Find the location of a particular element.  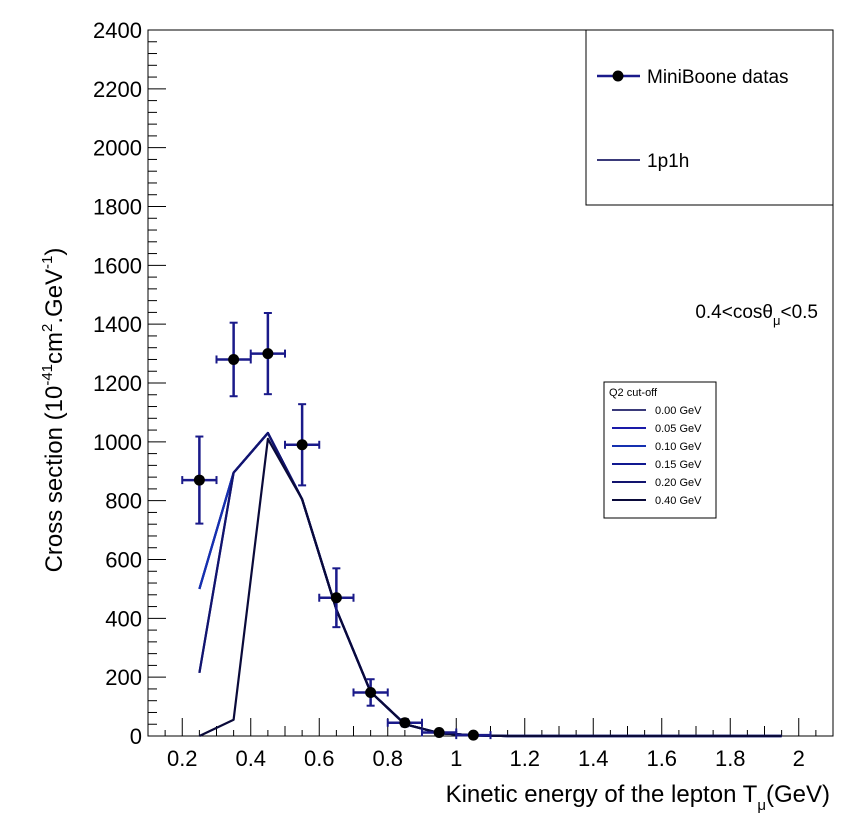

q2-legend-box is located at coordinates (660, 450).